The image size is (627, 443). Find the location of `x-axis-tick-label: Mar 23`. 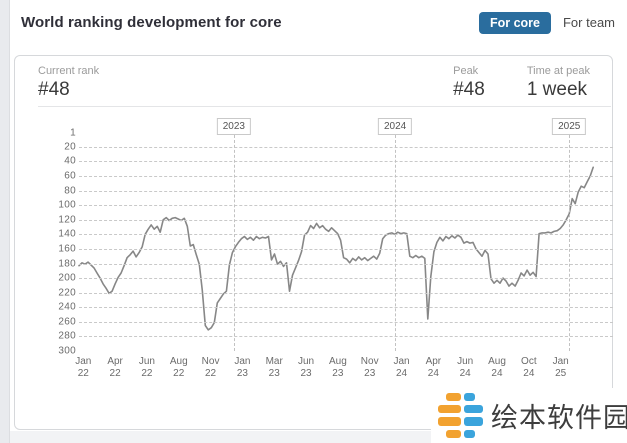

x-axis-tick-label: Mar 23 is located at coordinates (274, 367).